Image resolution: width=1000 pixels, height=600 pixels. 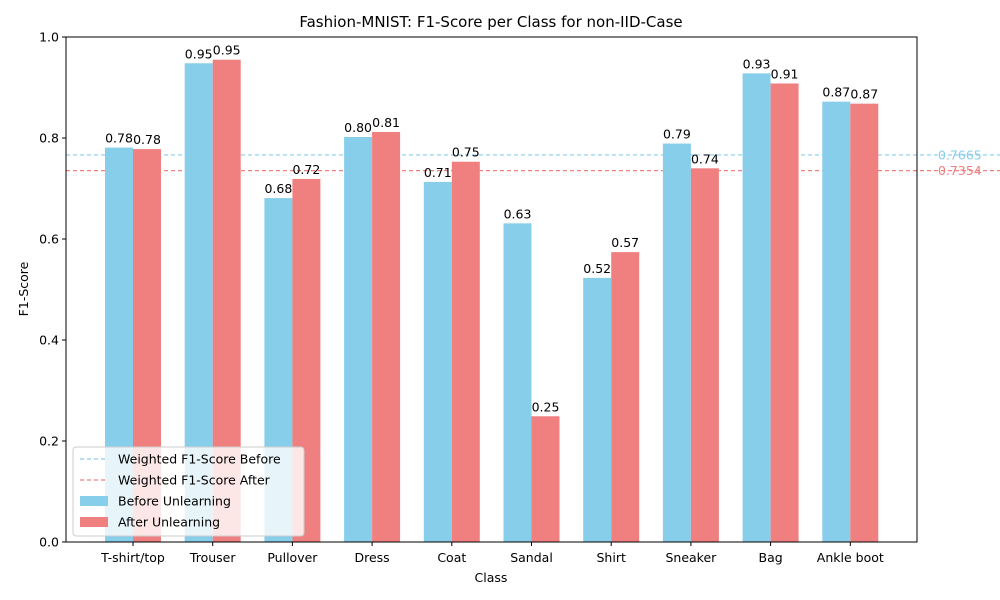 I want to click on x-tick-label: Sneaker, so click(x=691, y=557).